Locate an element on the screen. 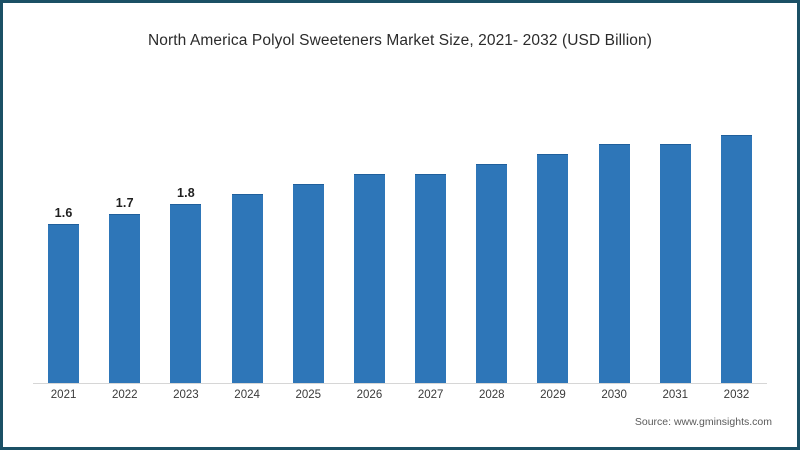  x-tick-2032: 2032 is located at coordinates (736, 395).